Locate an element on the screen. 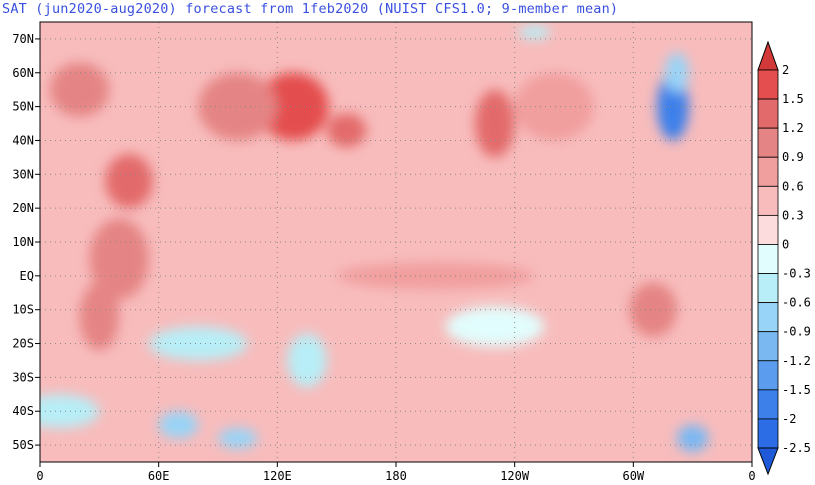  colorbar-arrow-bottom is located at coordinates (768, 461).